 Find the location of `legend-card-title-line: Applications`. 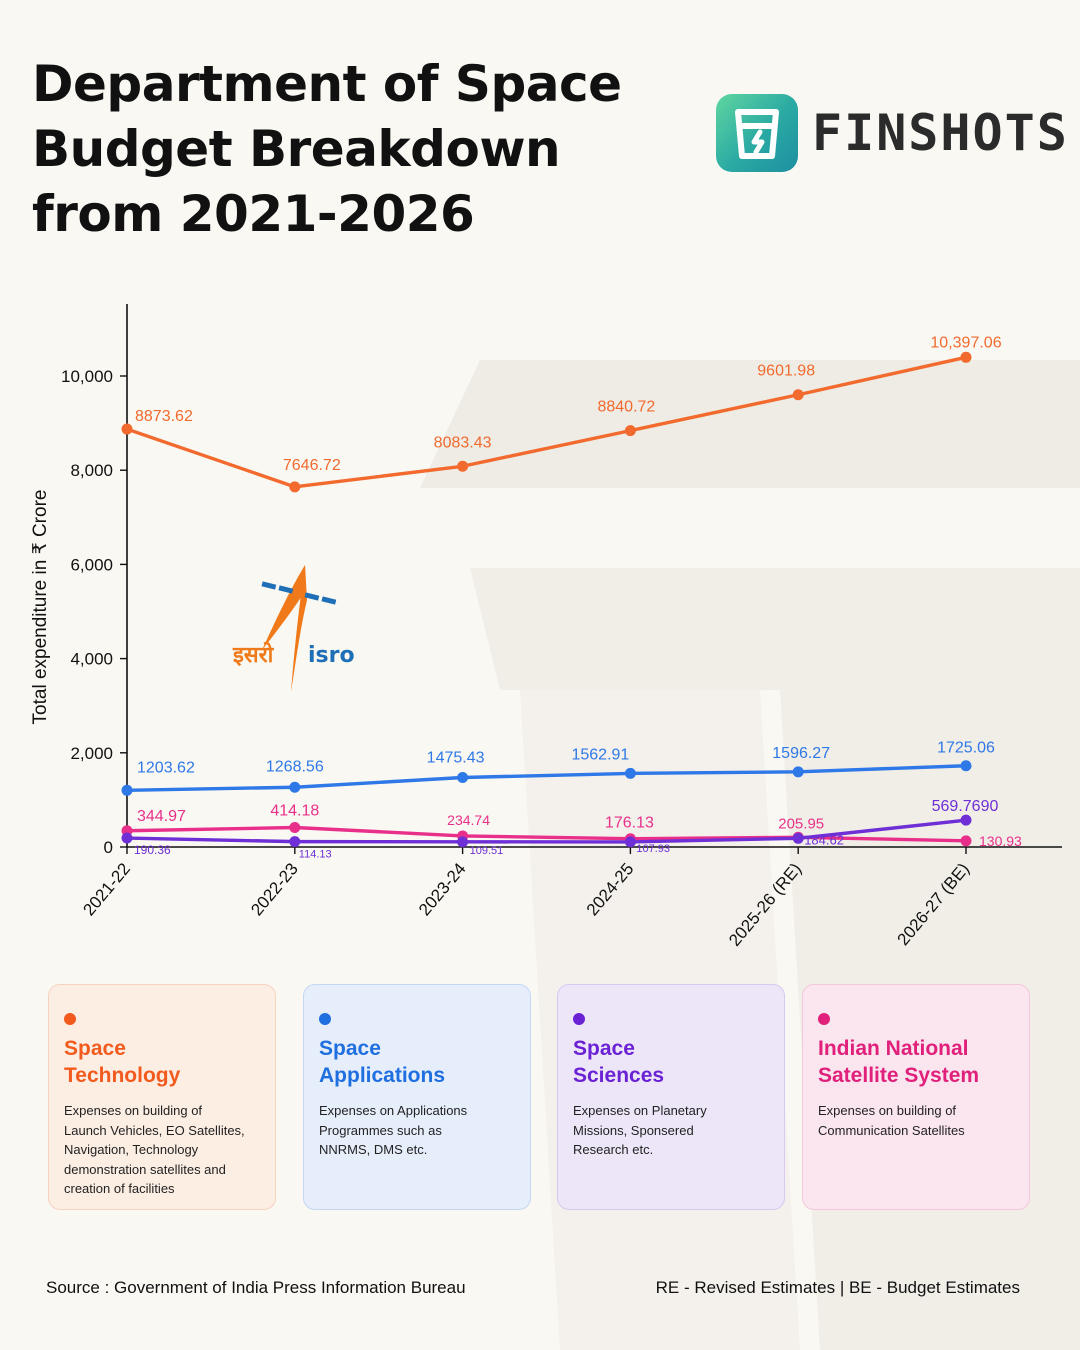

legend-card-title-line: Applications is located at coordinates (382, 1075).